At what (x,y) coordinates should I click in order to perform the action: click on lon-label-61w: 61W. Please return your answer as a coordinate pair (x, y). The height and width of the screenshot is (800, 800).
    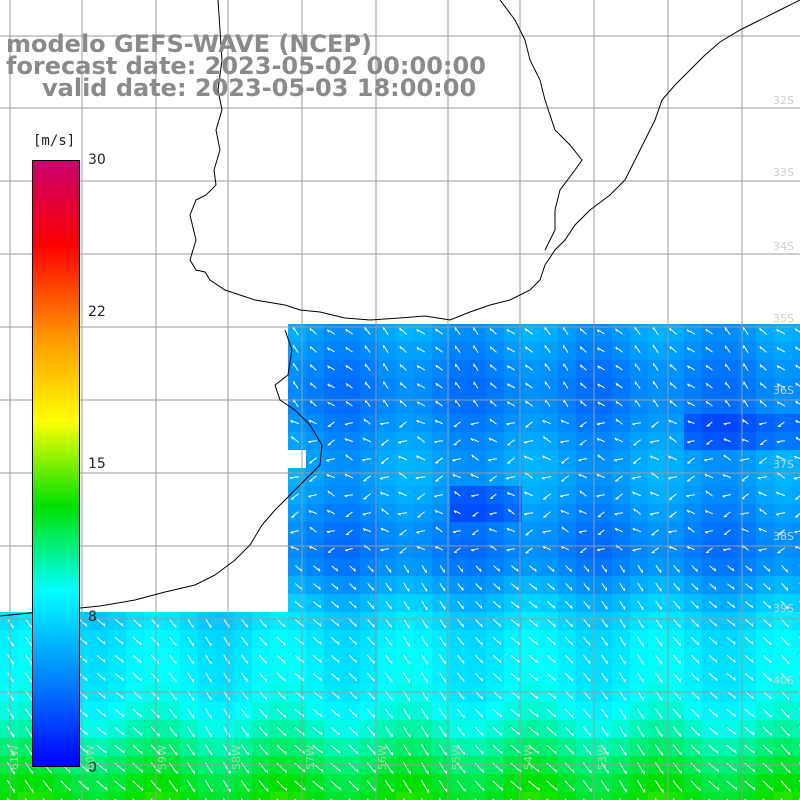
    Looking at the image, I should click on (14, 757).